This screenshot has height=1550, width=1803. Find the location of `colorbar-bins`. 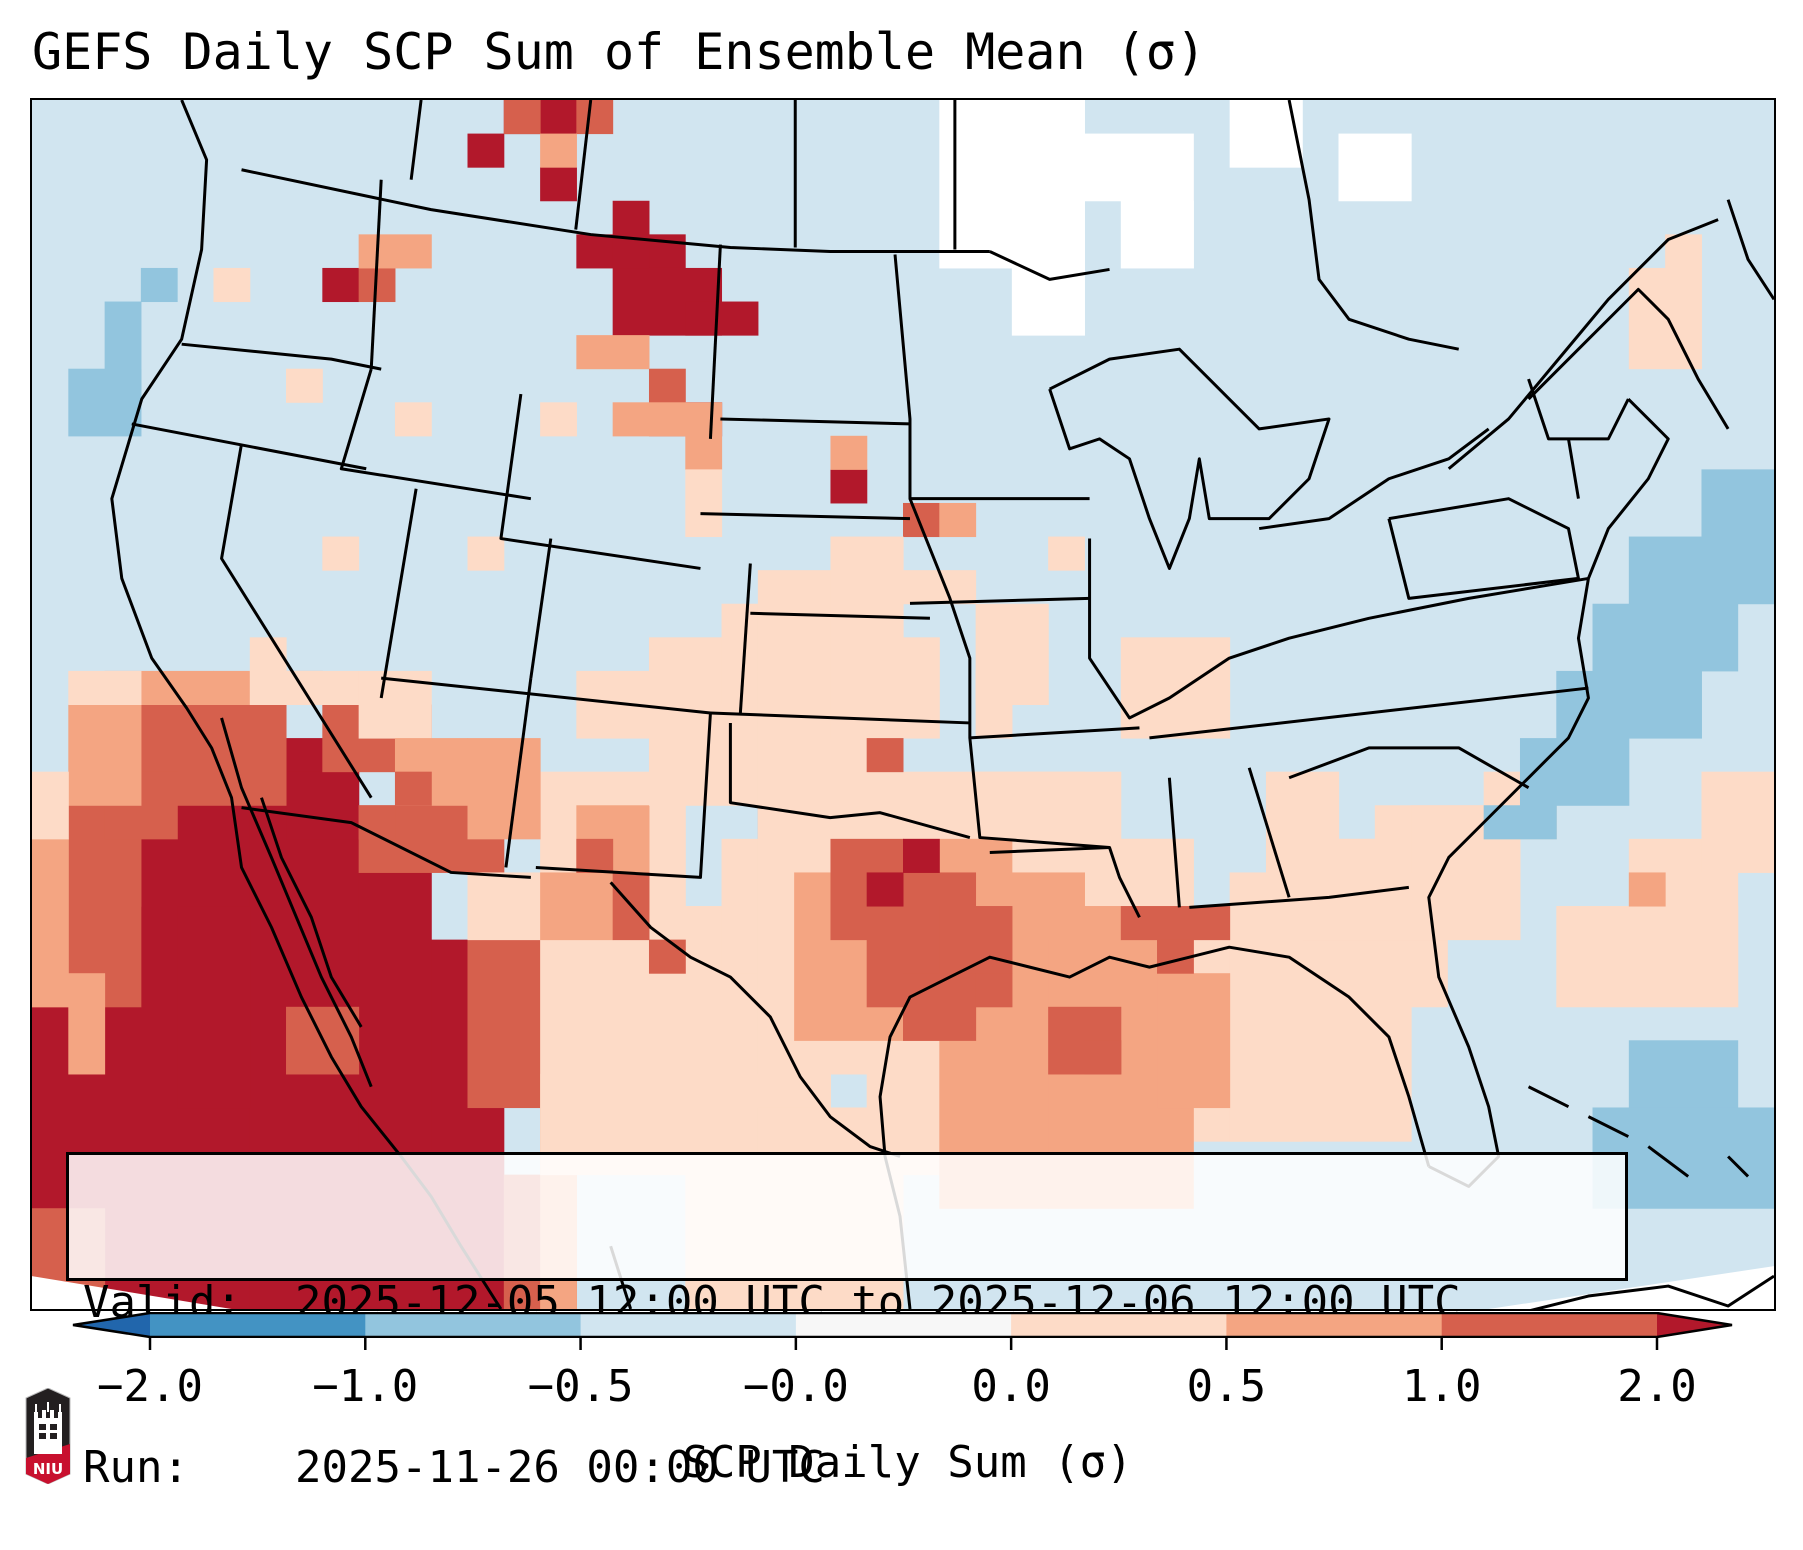

colorbar-bins is located at coordinates (904, 1325).